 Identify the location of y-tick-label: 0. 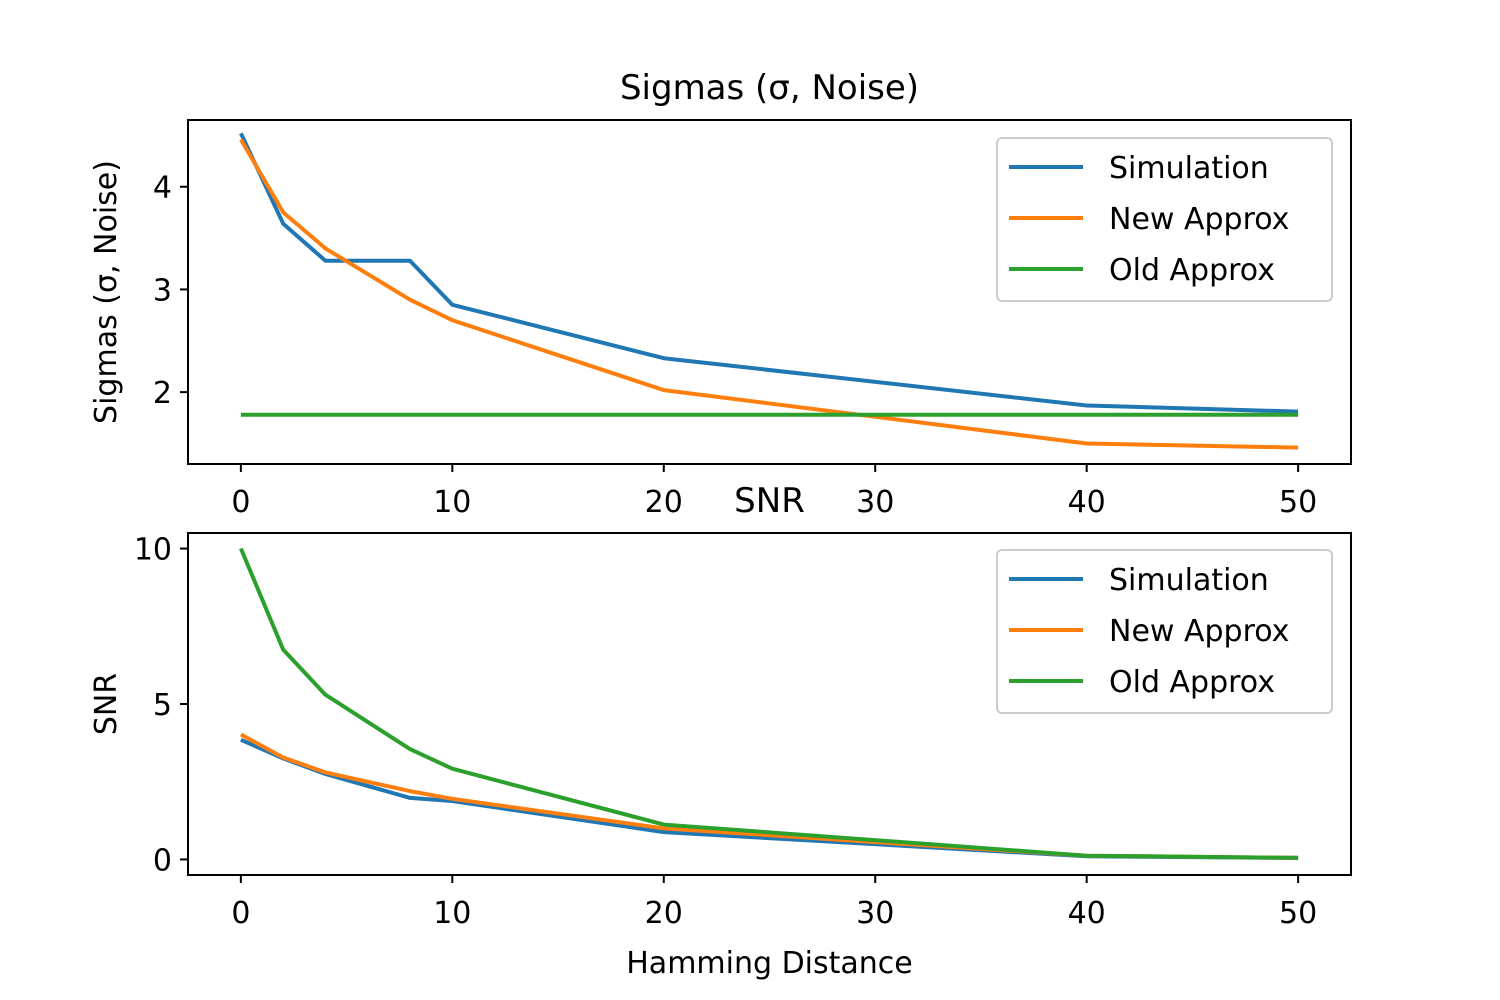
(162, 860).